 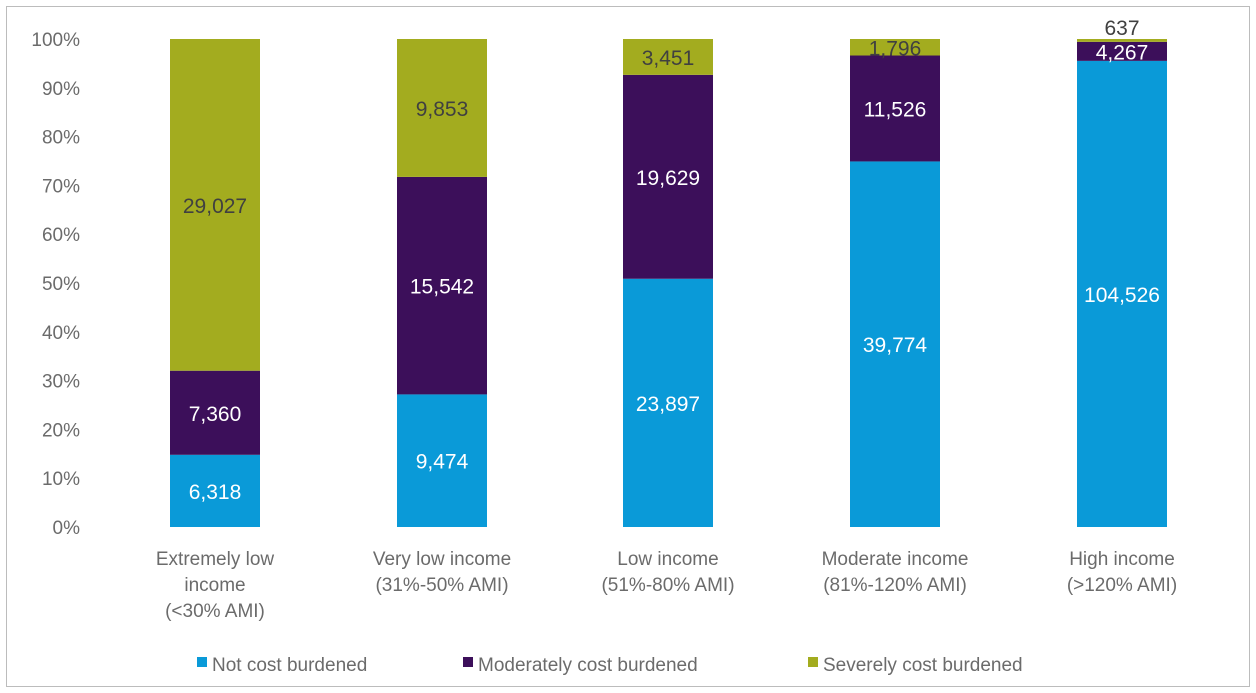 What do you see at coordinates (1121, 28) in the screenshot?
I see `data-label: 637` at bounding box center [1121, 28].